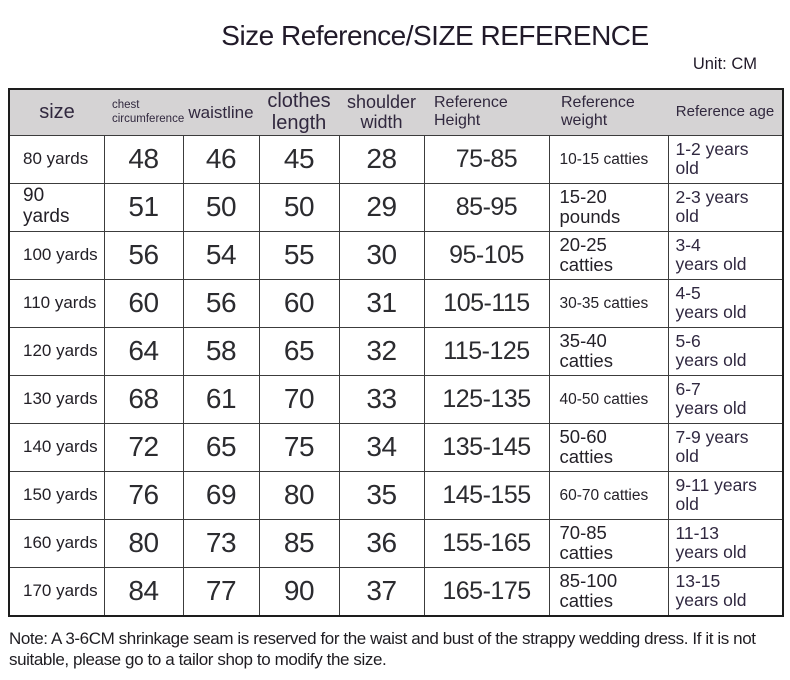 The image size is (790, 680). I want to click on cell-shoulder-width: 33, so click(381, 399).